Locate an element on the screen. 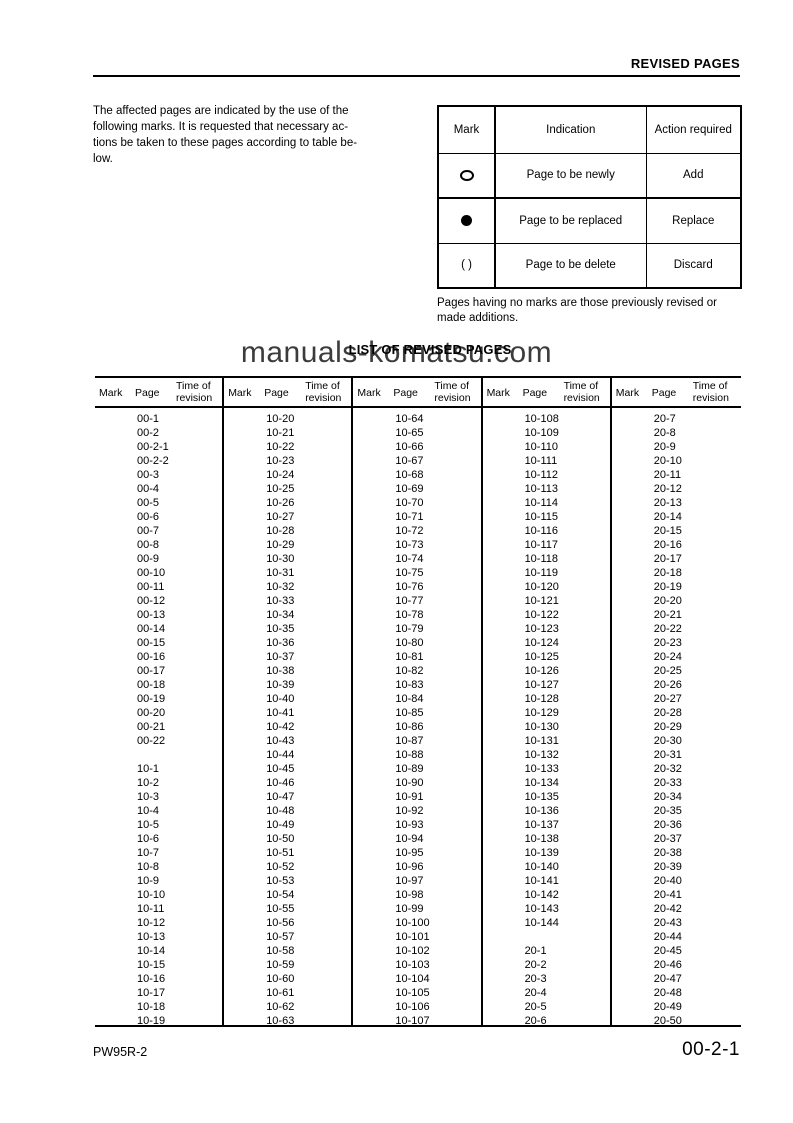 Image resolution: width=793 pixels, height=1123 pixels. page-row: 10-95 is located at coordinates (409, 853).